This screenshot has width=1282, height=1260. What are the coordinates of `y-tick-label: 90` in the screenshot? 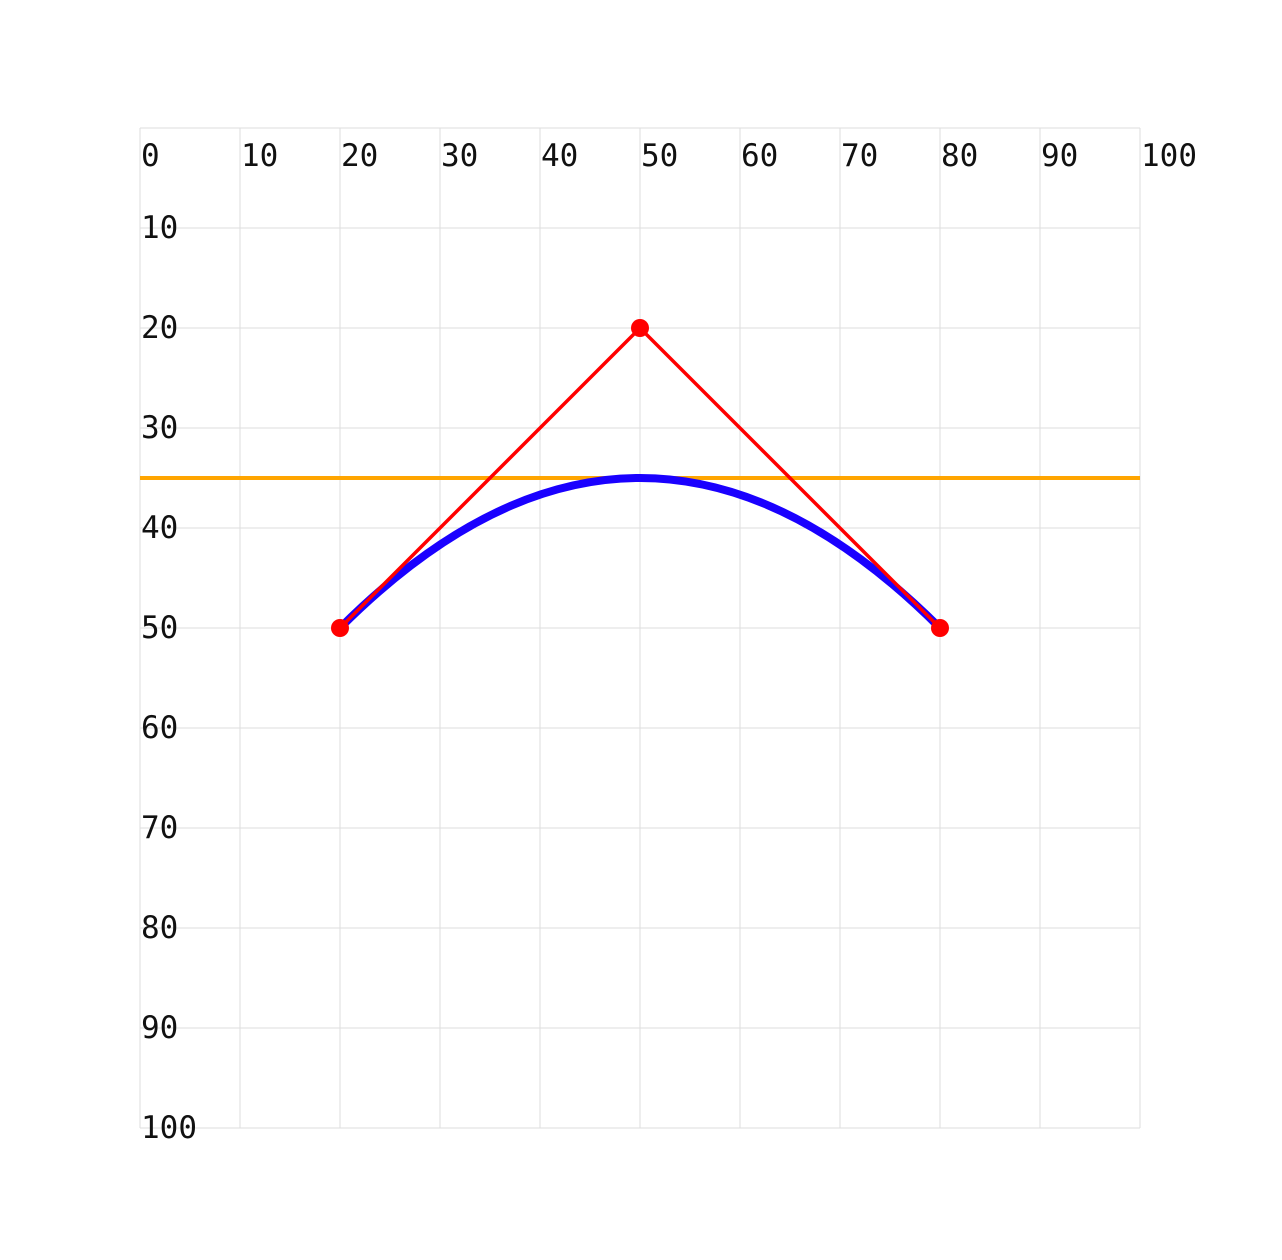 It's located at (159, 1028).